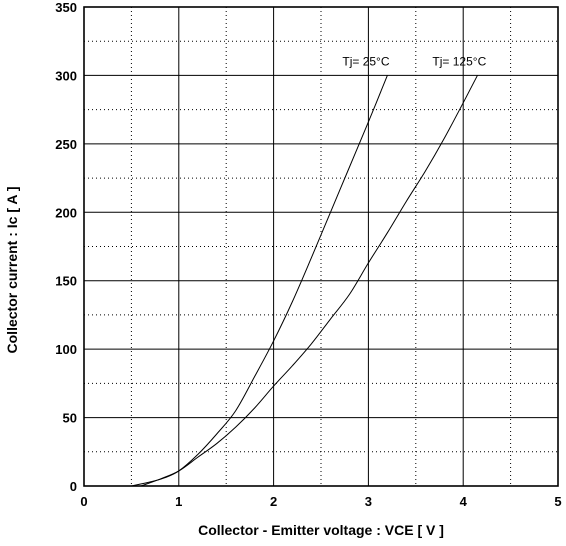  What do you see at coordinates (320, 501) in the screenshot?
I see `x-tick-labels: 0 1 2 3 4 5` at bounding box center [320, 501].